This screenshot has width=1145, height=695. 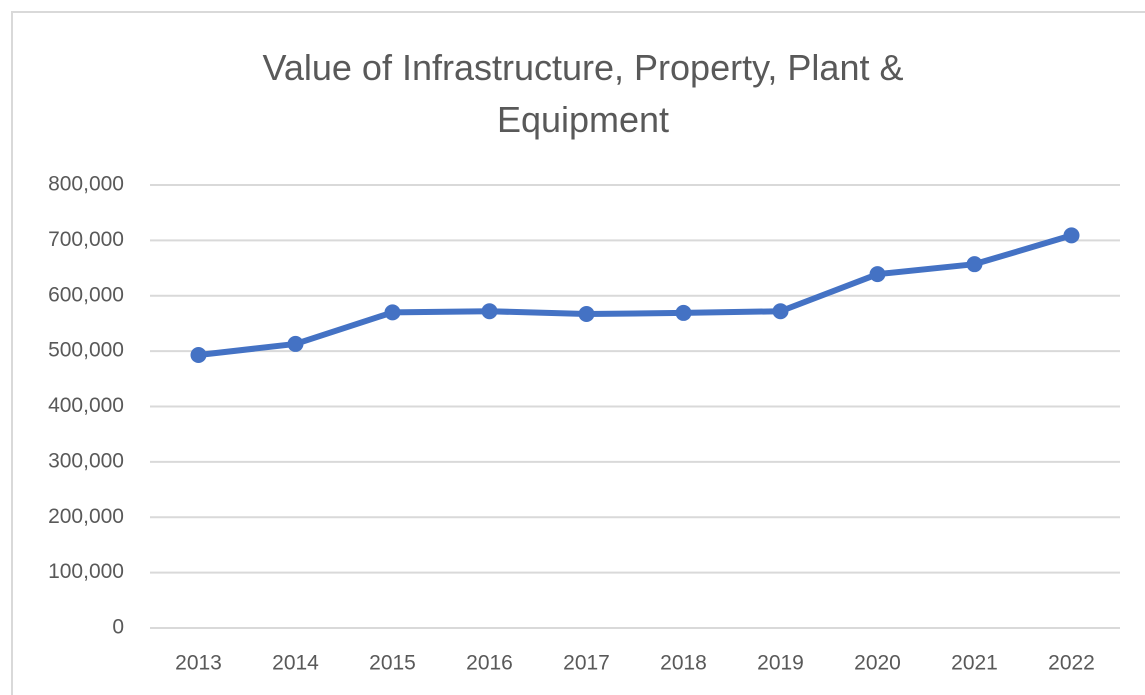 I want to click on y-tick-label: 300,000, so click(x=86, y=460).